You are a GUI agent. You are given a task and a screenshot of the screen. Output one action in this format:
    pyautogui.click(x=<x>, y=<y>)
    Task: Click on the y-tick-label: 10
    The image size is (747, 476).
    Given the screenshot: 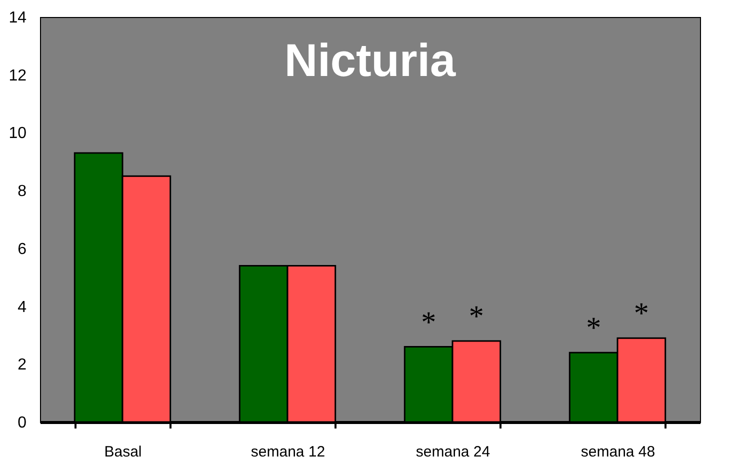 What is the action you would take?
    pyautogui.click(x=17, y=133)
    